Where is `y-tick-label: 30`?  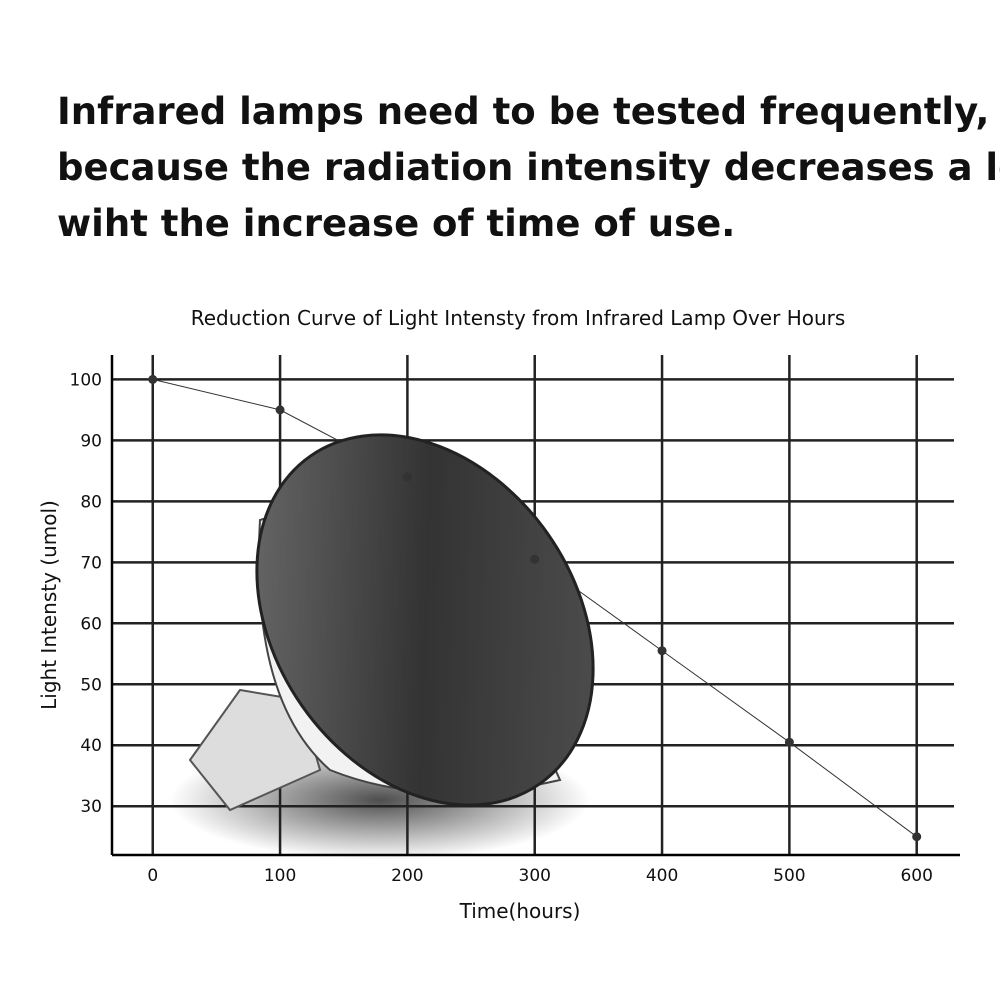
y-tick-label: 30 is located at coordinates (91, 807).